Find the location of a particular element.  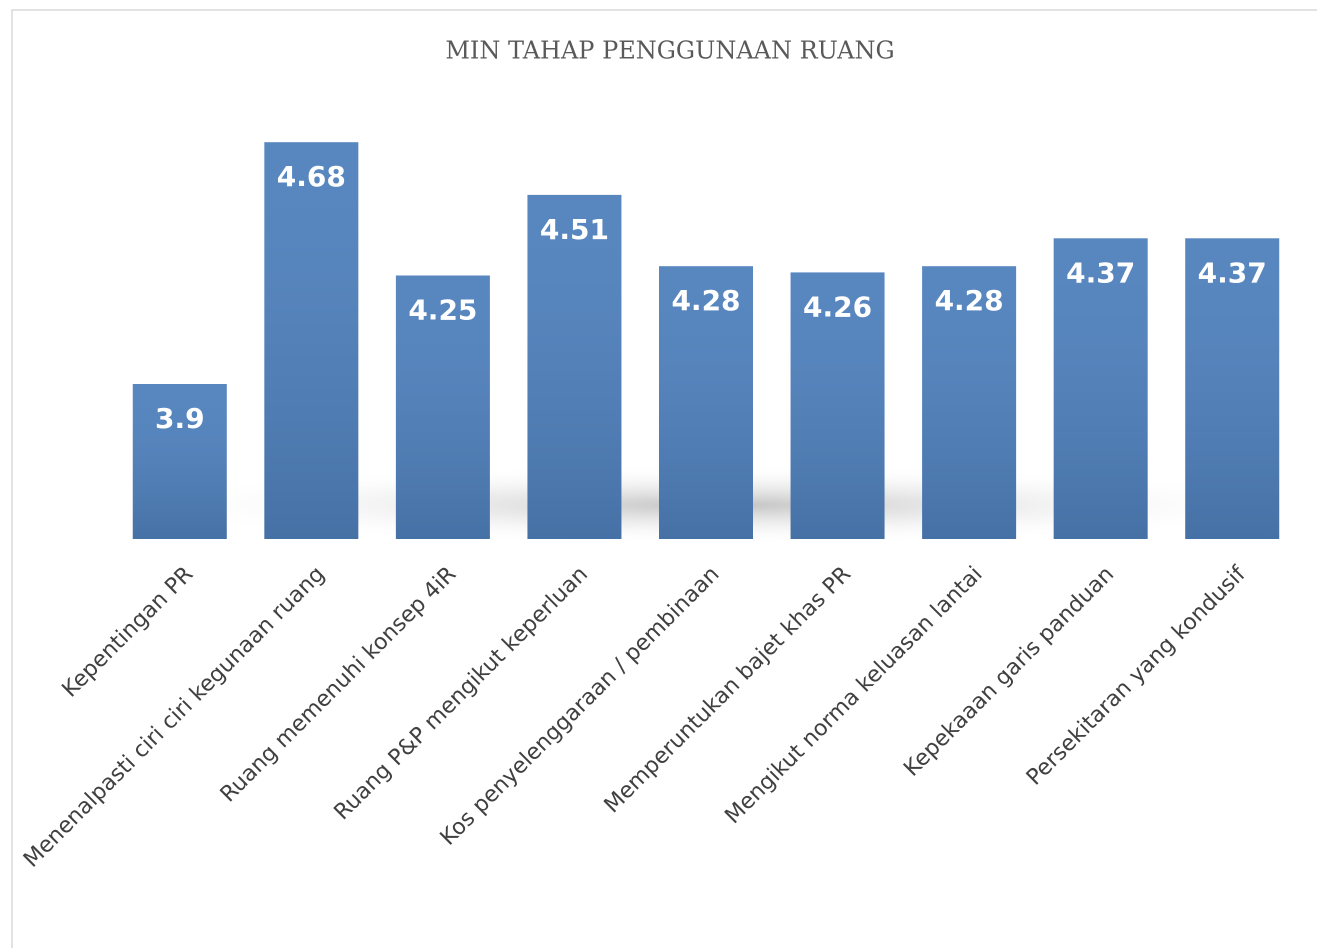

x-tick-label: Menenalpasti ciri ciri kegunaan ruang is located at coordinates (174, 717).